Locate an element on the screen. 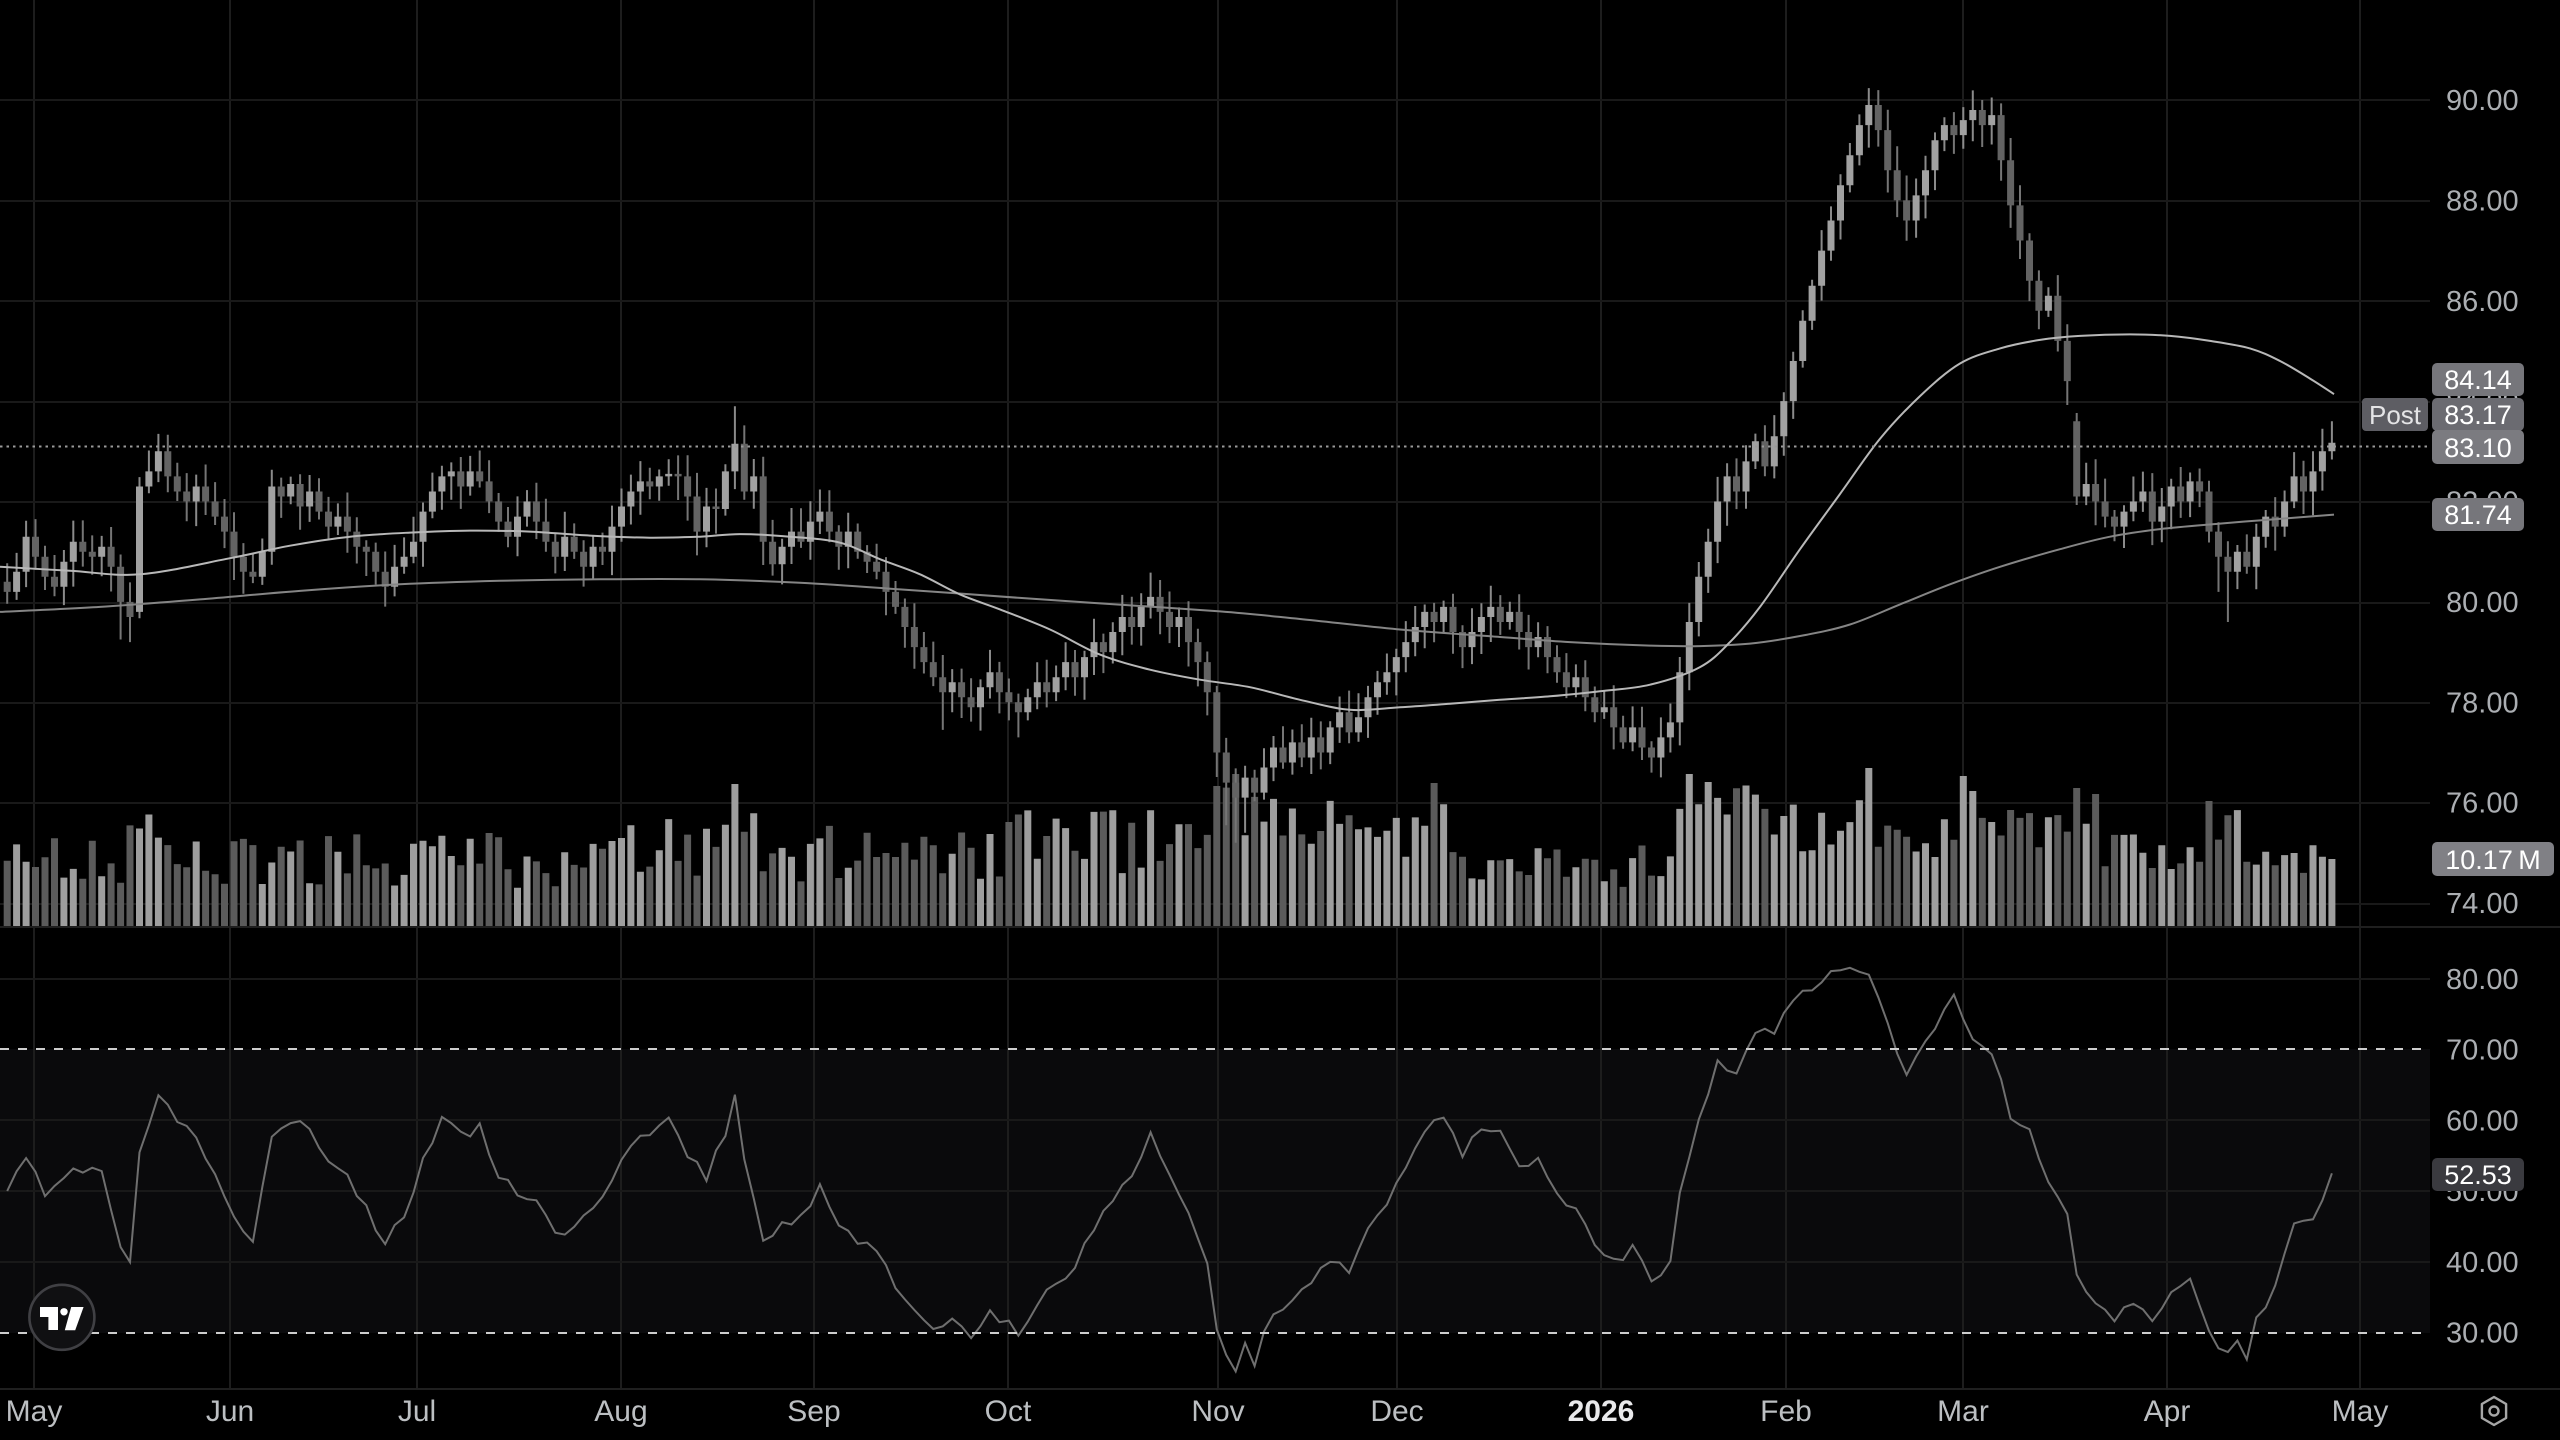  svg-text: 2026 is located at coordinates (1601, 1411).